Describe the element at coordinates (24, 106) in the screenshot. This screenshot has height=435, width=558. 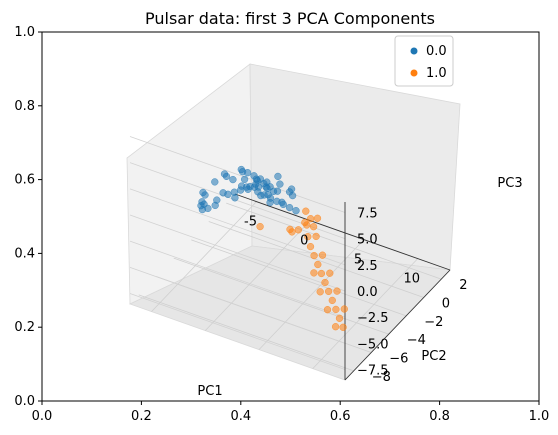
I see `outer-y-tick-label: 0.8` at that location.